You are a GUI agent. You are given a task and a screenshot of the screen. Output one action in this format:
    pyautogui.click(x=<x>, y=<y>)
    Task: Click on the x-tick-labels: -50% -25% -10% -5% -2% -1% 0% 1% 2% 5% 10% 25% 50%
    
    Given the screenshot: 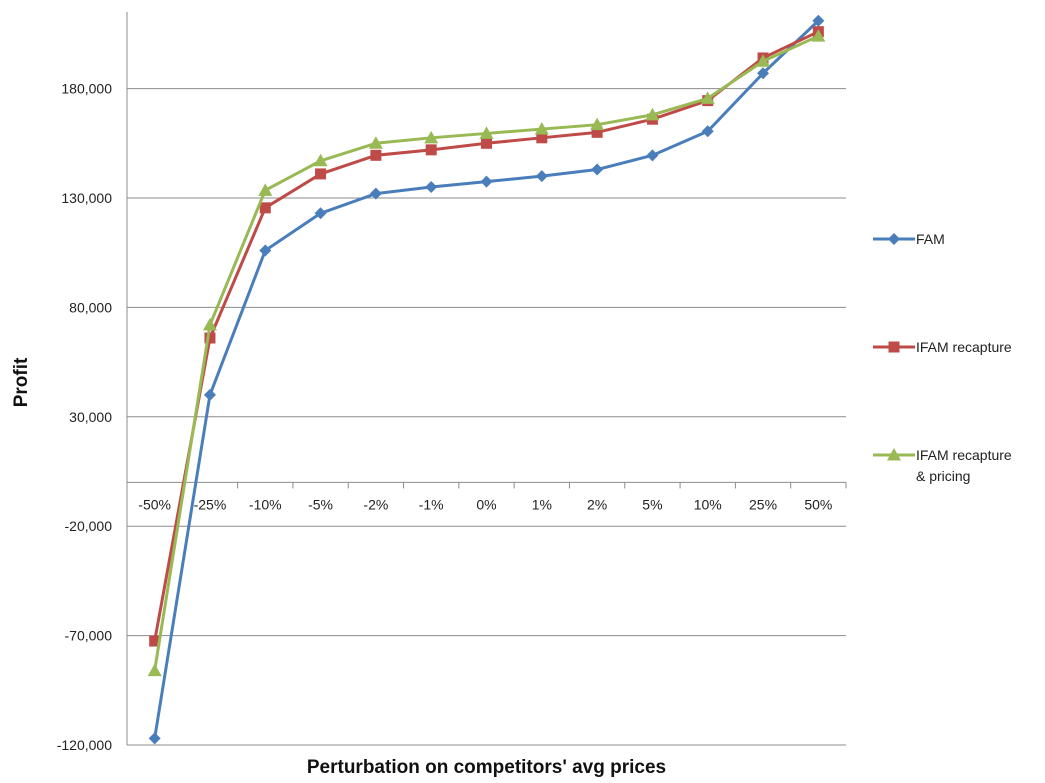 What is the action you would take?
    pyautogui.click(x=485, y=504)
    